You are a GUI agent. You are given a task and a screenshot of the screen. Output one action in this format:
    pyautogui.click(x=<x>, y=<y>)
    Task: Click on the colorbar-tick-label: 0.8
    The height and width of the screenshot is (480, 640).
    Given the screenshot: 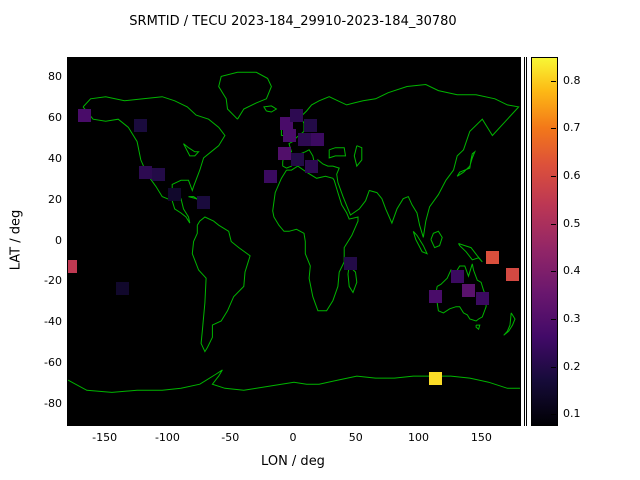 What is the action you would take?
    pyautogui.click(x=572, y=80)
    